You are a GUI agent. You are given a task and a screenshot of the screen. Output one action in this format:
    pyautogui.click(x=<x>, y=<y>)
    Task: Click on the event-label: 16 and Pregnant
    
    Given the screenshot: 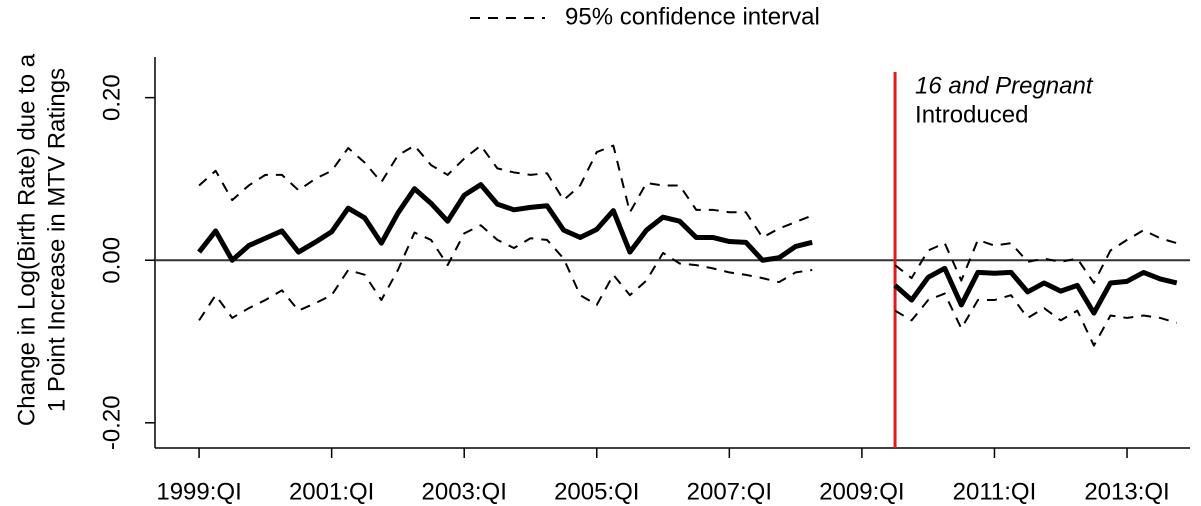 What is the action you would take?
    pyautogui.click(x=1004, y=85)
    